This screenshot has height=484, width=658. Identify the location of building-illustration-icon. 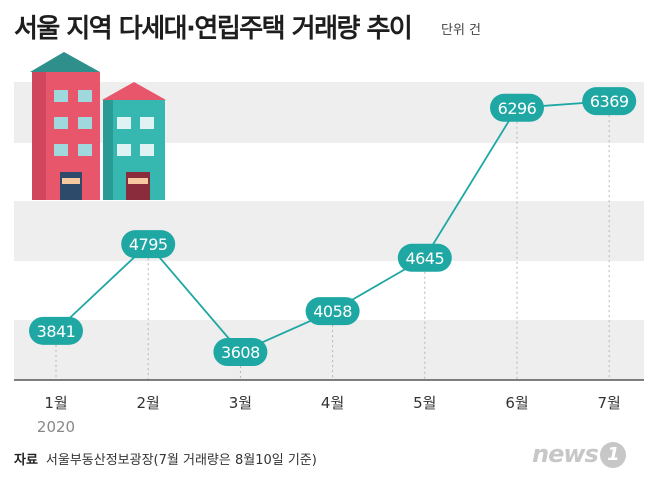
(98, 126).